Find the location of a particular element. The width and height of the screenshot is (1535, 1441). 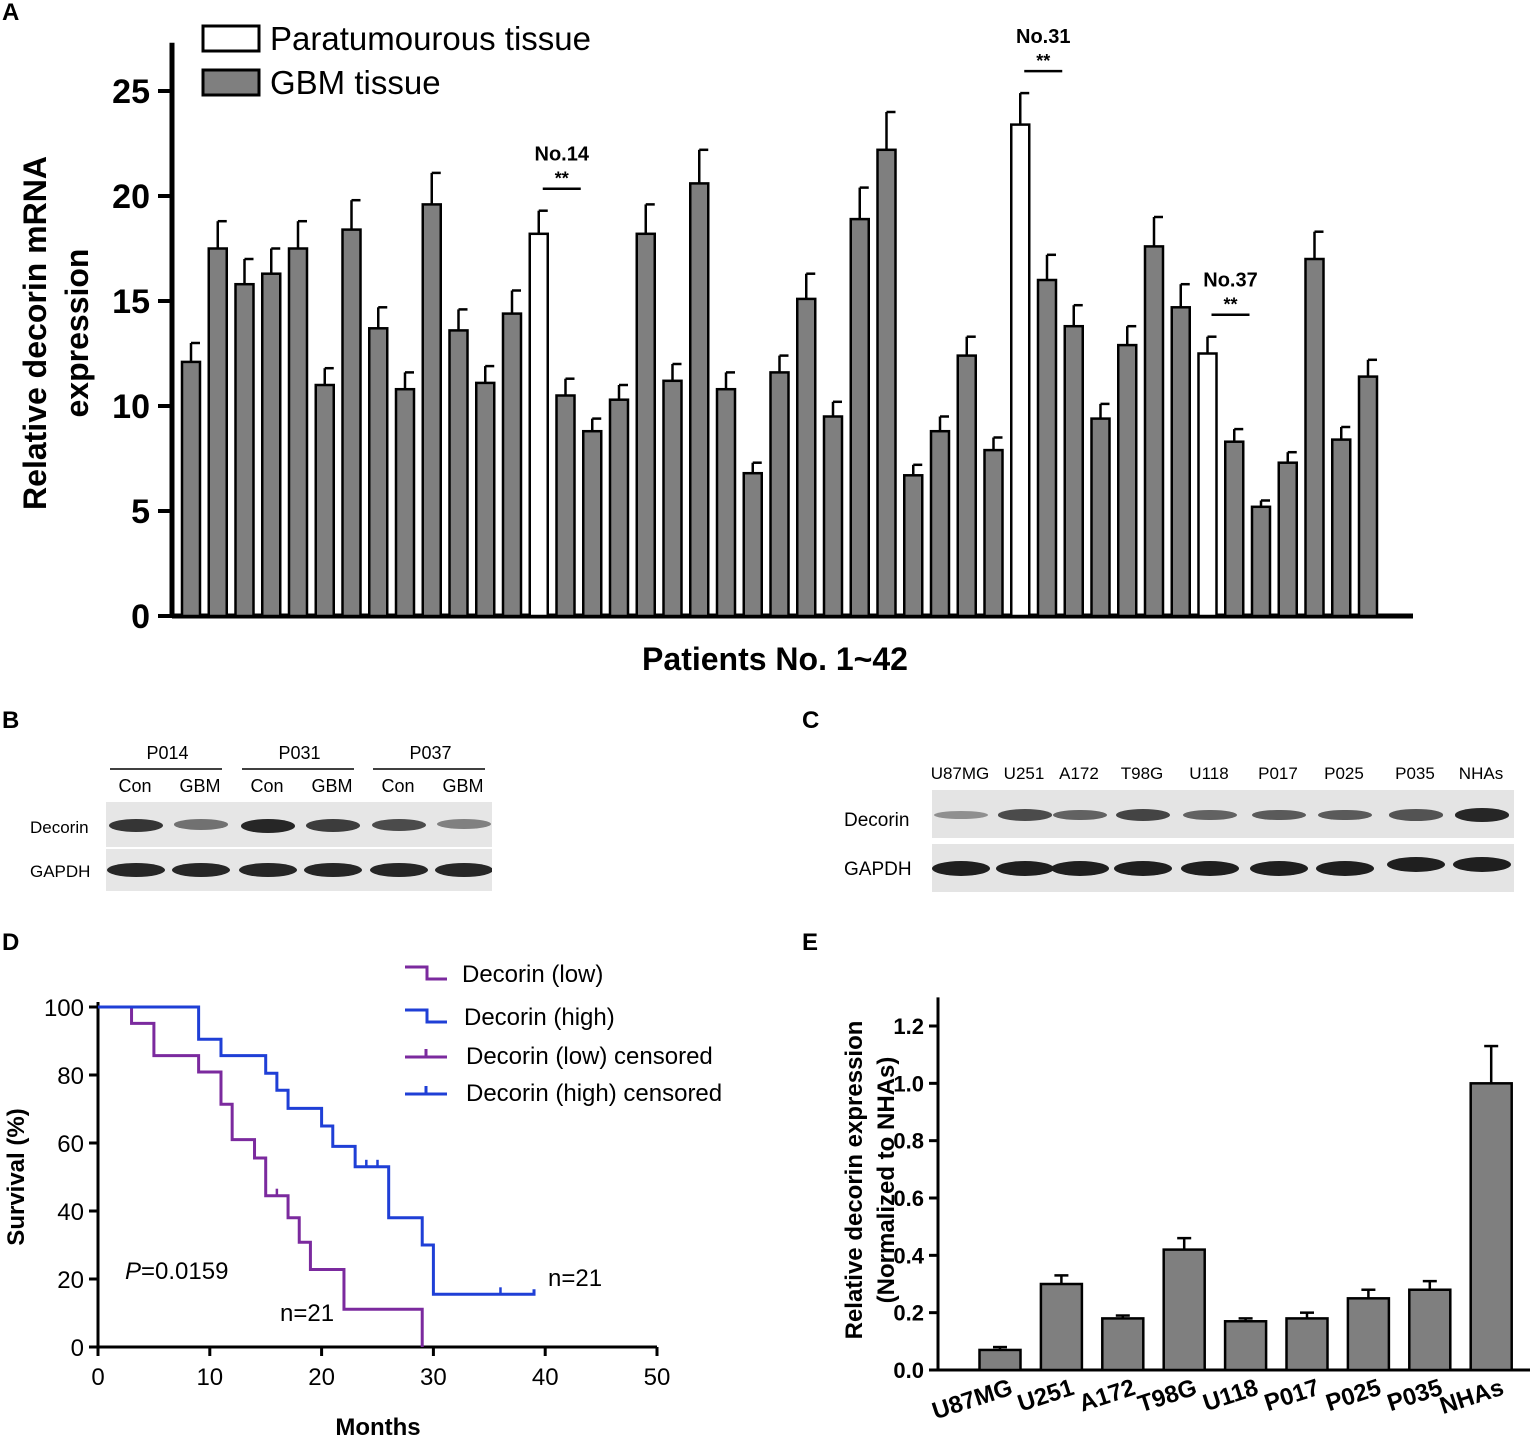

chart-a-ytick-label: 10 is located at coordinates (131, 407).